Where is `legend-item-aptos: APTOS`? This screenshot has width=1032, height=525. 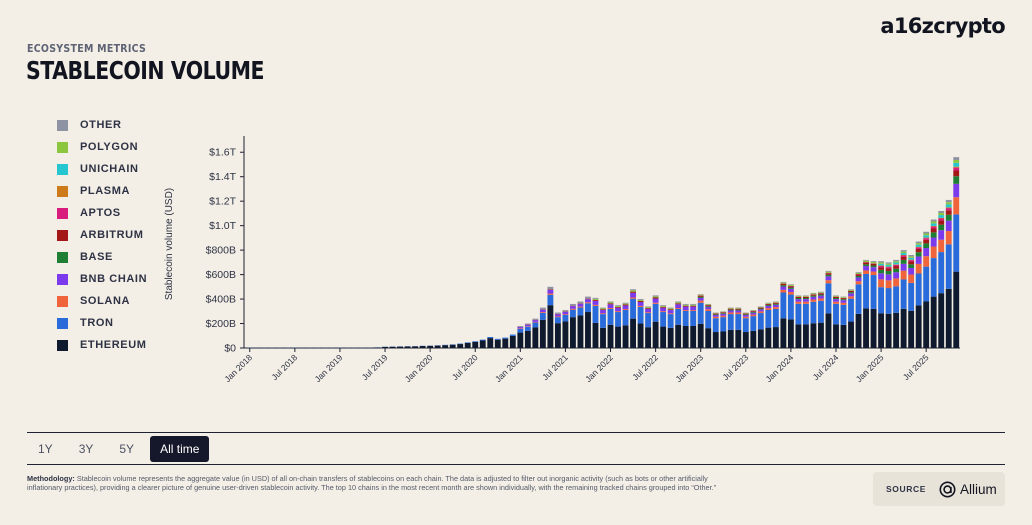 legend-item-aptos: APTOS is located at coordinates (102, 213).